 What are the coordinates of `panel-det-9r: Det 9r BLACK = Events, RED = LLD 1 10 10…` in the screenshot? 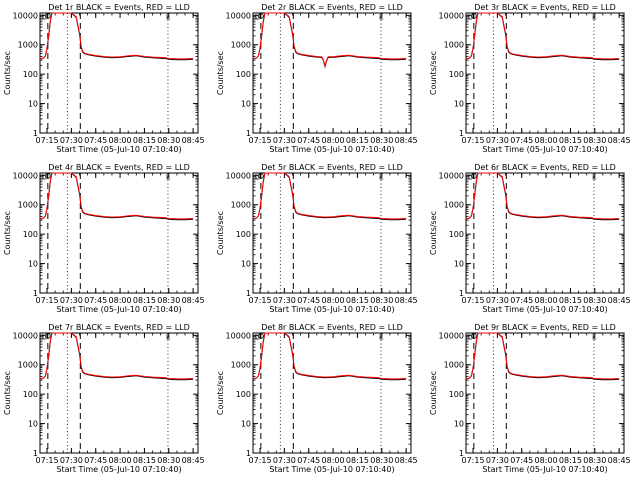 It's located at (530, 398).